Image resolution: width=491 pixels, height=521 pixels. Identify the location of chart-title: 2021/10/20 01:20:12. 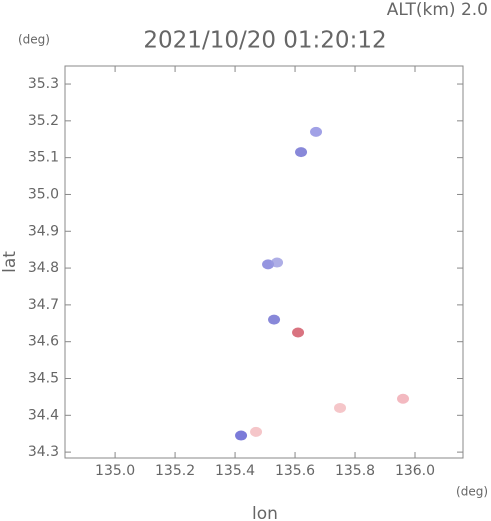
(264, 41).